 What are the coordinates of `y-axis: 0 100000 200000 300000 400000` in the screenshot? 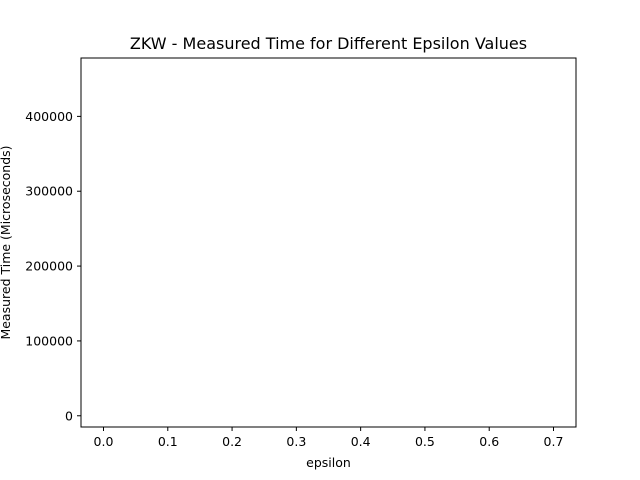 It's located at (53, 266).